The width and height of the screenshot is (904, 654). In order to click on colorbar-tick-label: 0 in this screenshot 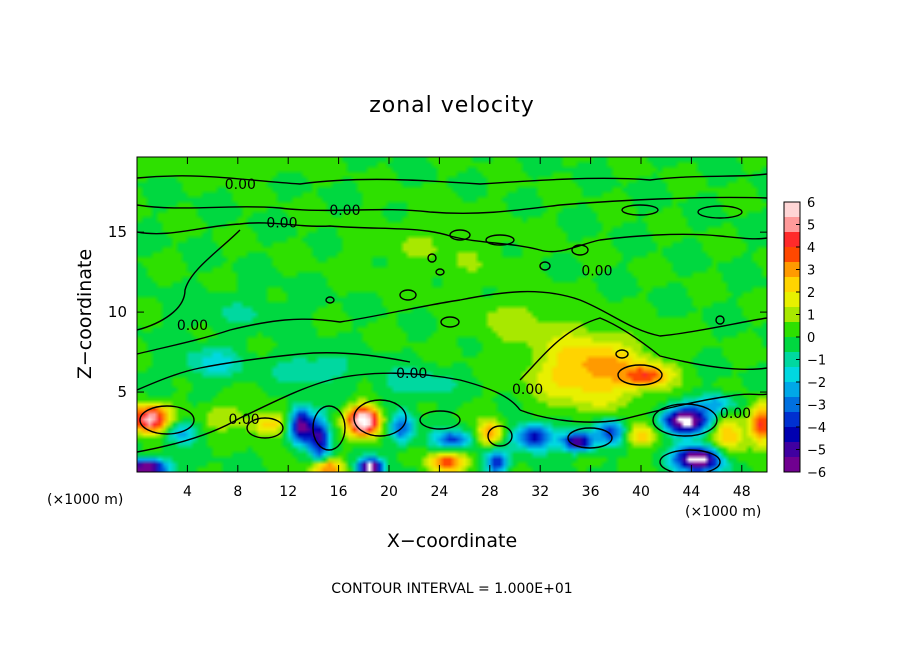, I will do `click(811, 338)`.